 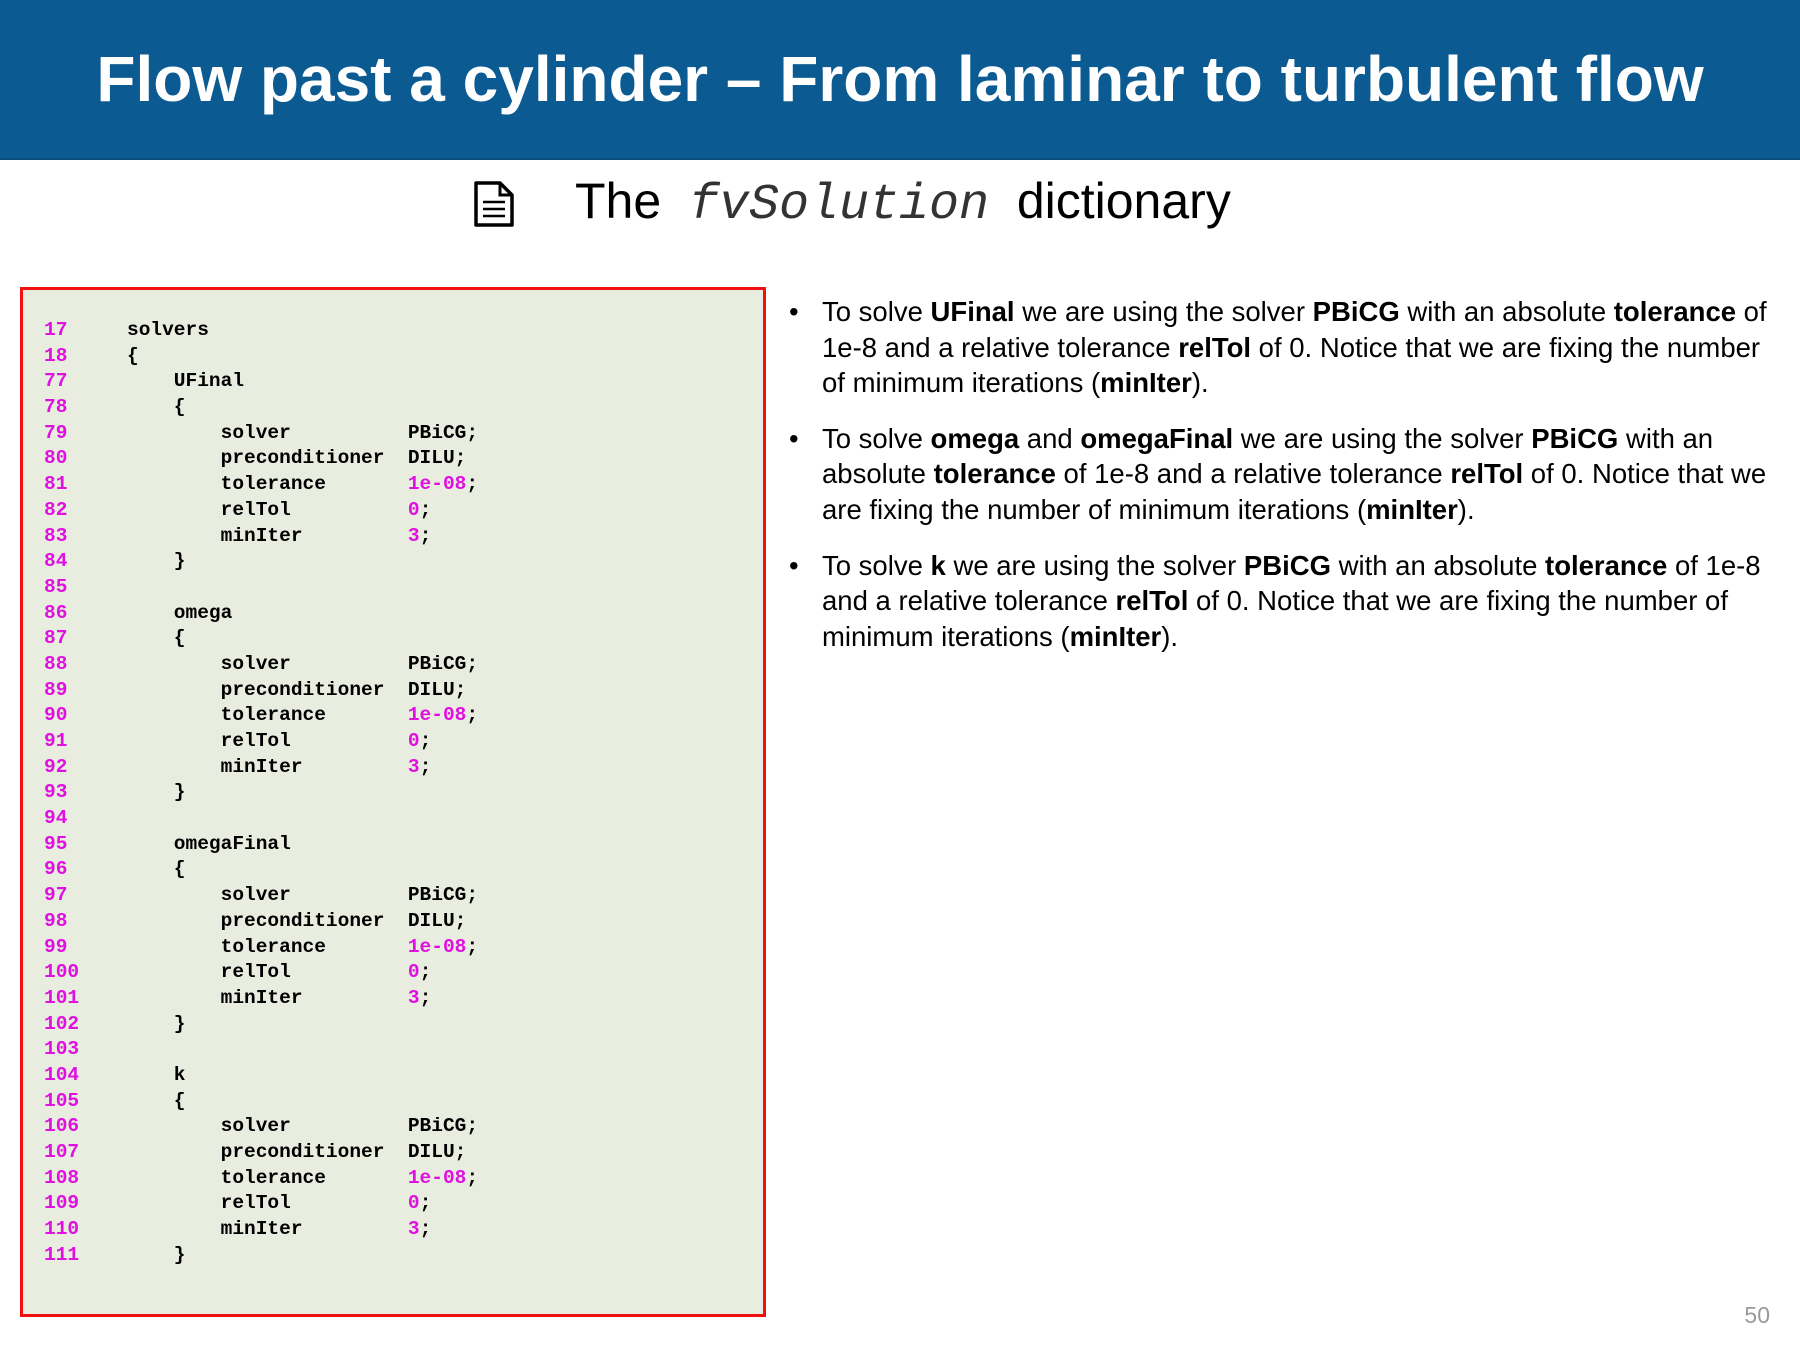 What do you see at coordinates (261, 1102) in the screenshot?
I see `code-line: 105 {` at bounding box center [261, 1102].